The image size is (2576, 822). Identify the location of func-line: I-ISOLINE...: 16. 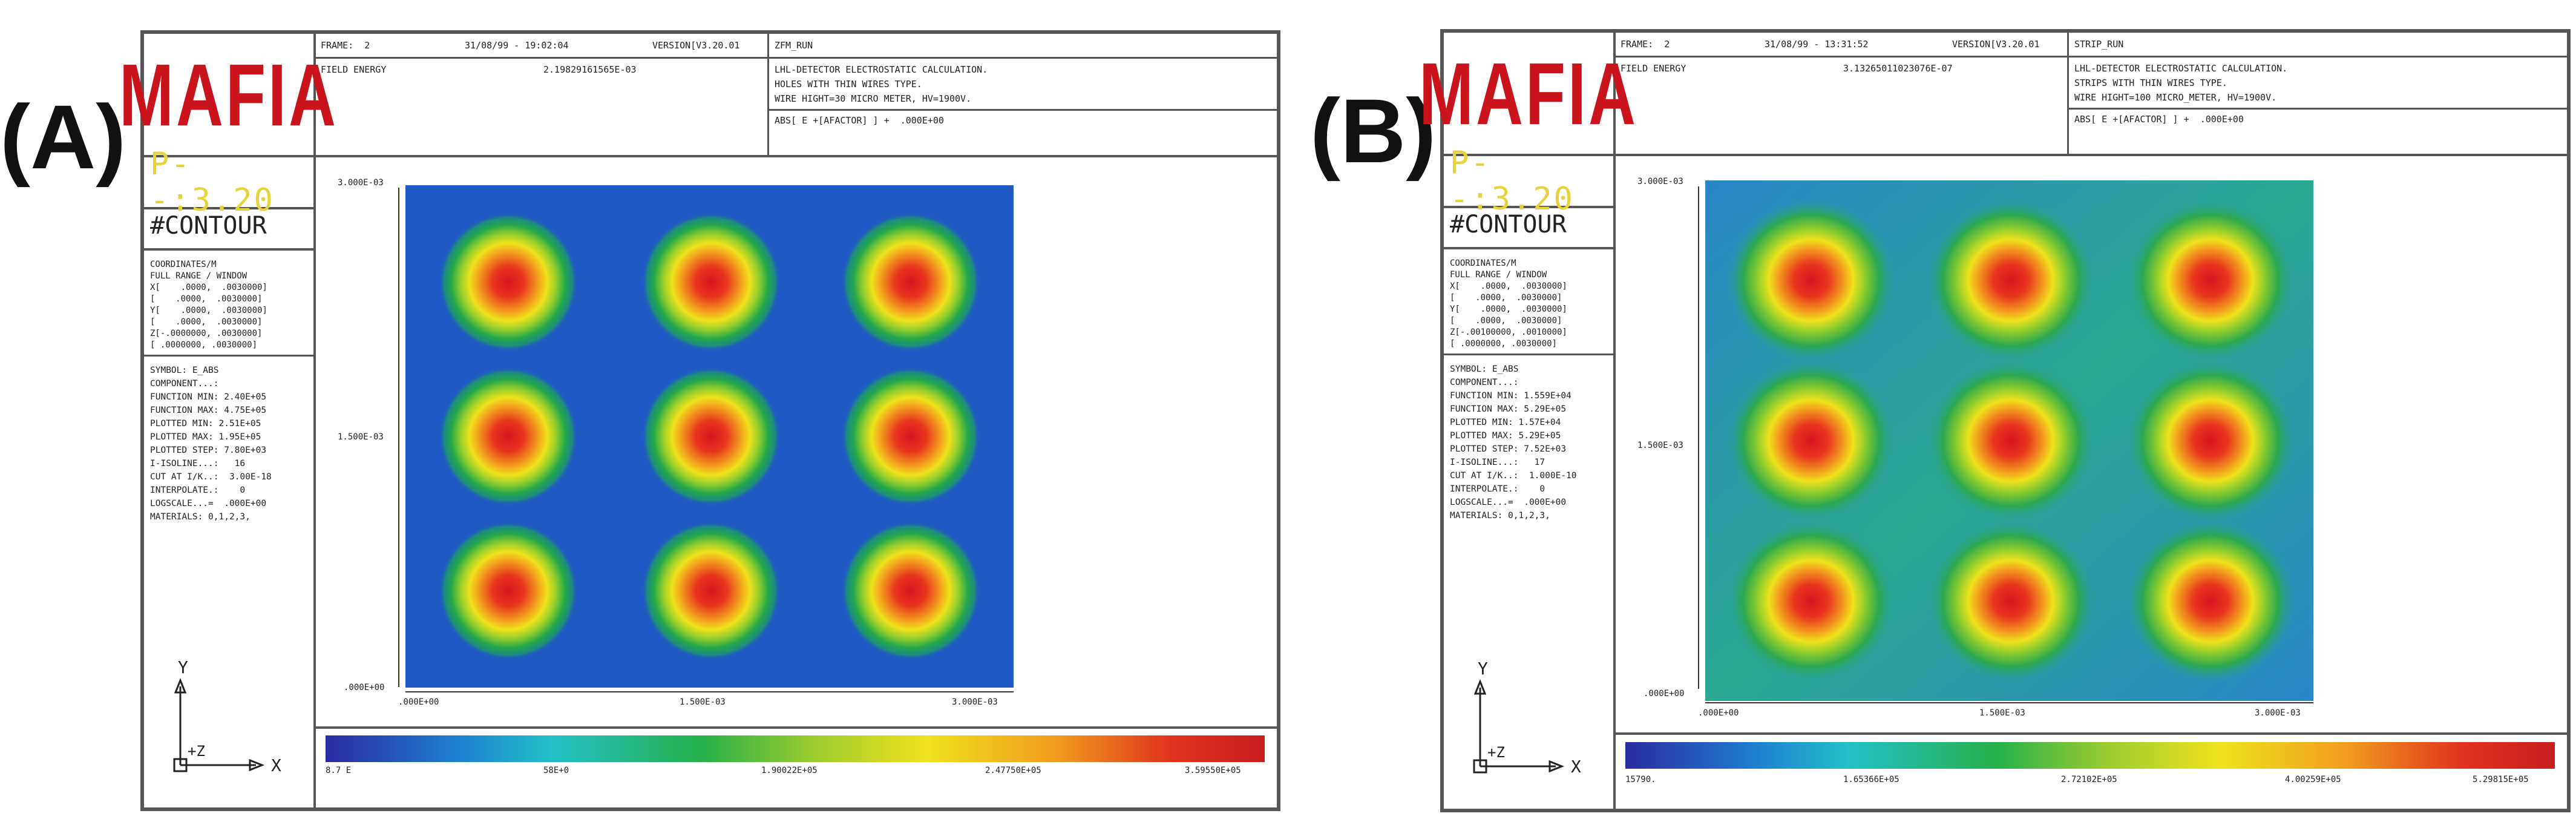
(198, 464).